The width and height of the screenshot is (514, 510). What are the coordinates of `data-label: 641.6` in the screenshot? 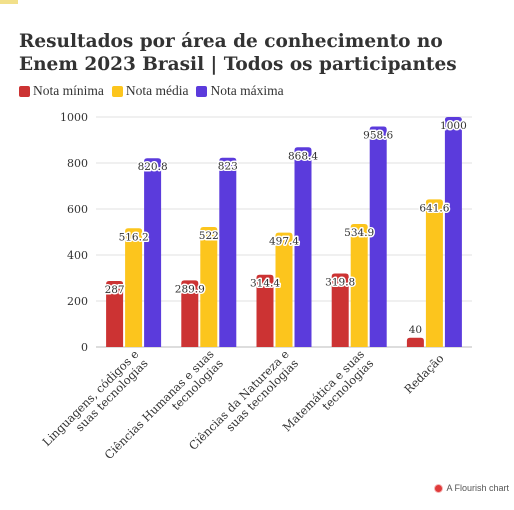 It's located at (434, 208).